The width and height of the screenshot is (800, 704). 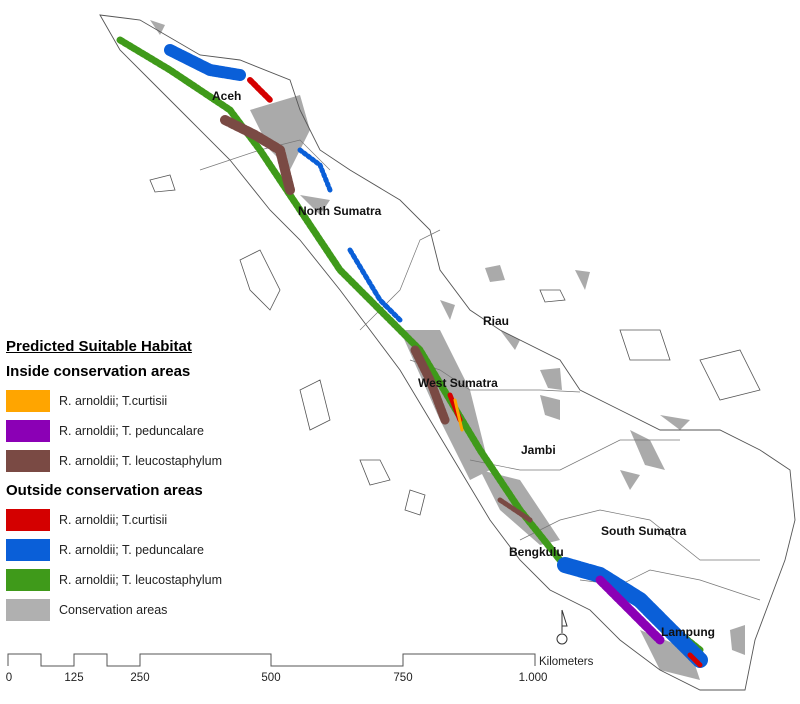 What do you see at coordinates (227, 96) in the screenshot?
I see `region-label-aceh: Aceh` at bounding box center [227, 96].